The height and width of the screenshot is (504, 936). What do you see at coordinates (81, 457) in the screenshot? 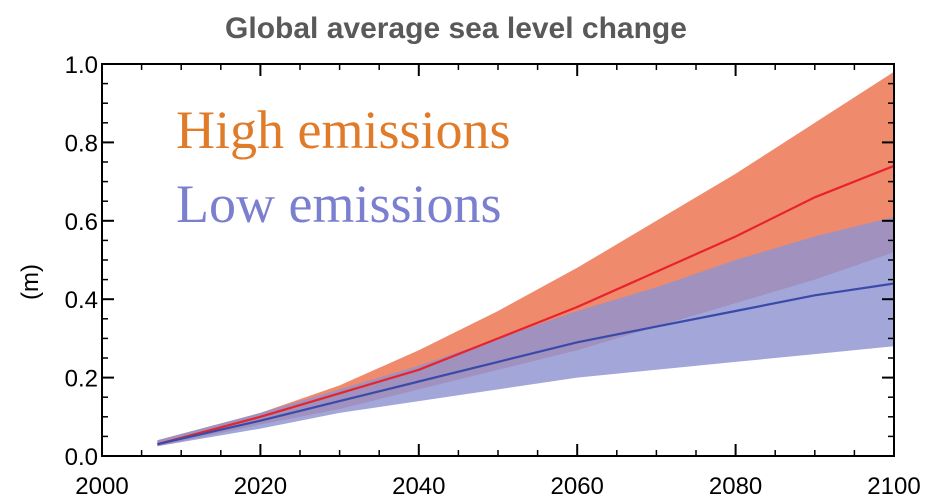
I see `y-tick-label: 0.0` at bounding box center [81, 457].